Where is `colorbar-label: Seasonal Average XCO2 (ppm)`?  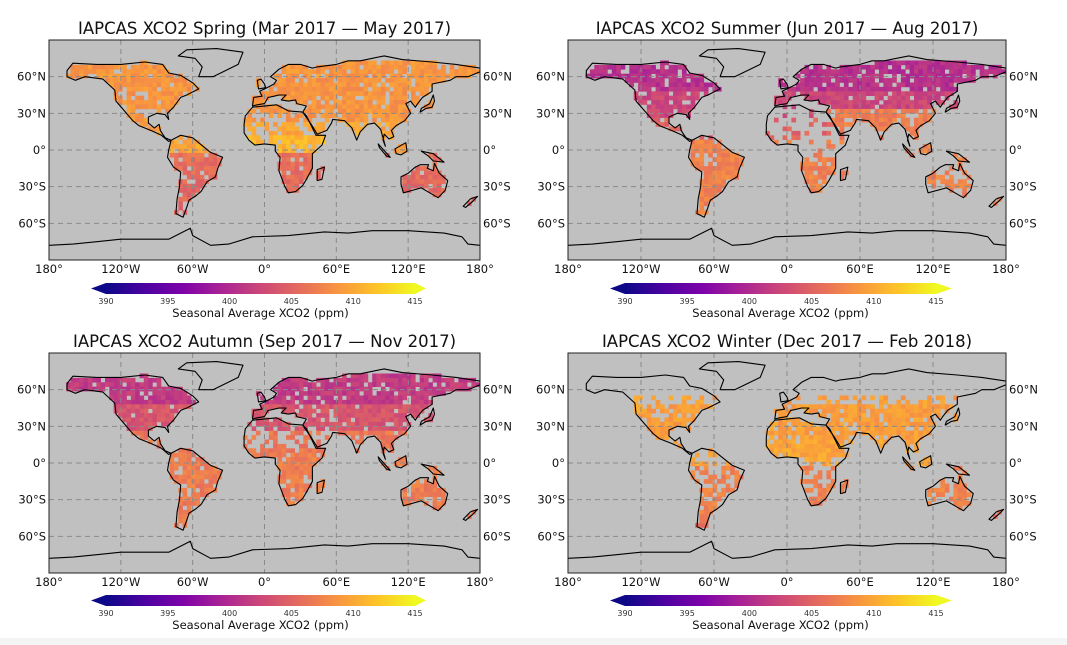
colorbar-label: Seasonal Average XCO2 (ppm) is located at coordinates (780, 313).